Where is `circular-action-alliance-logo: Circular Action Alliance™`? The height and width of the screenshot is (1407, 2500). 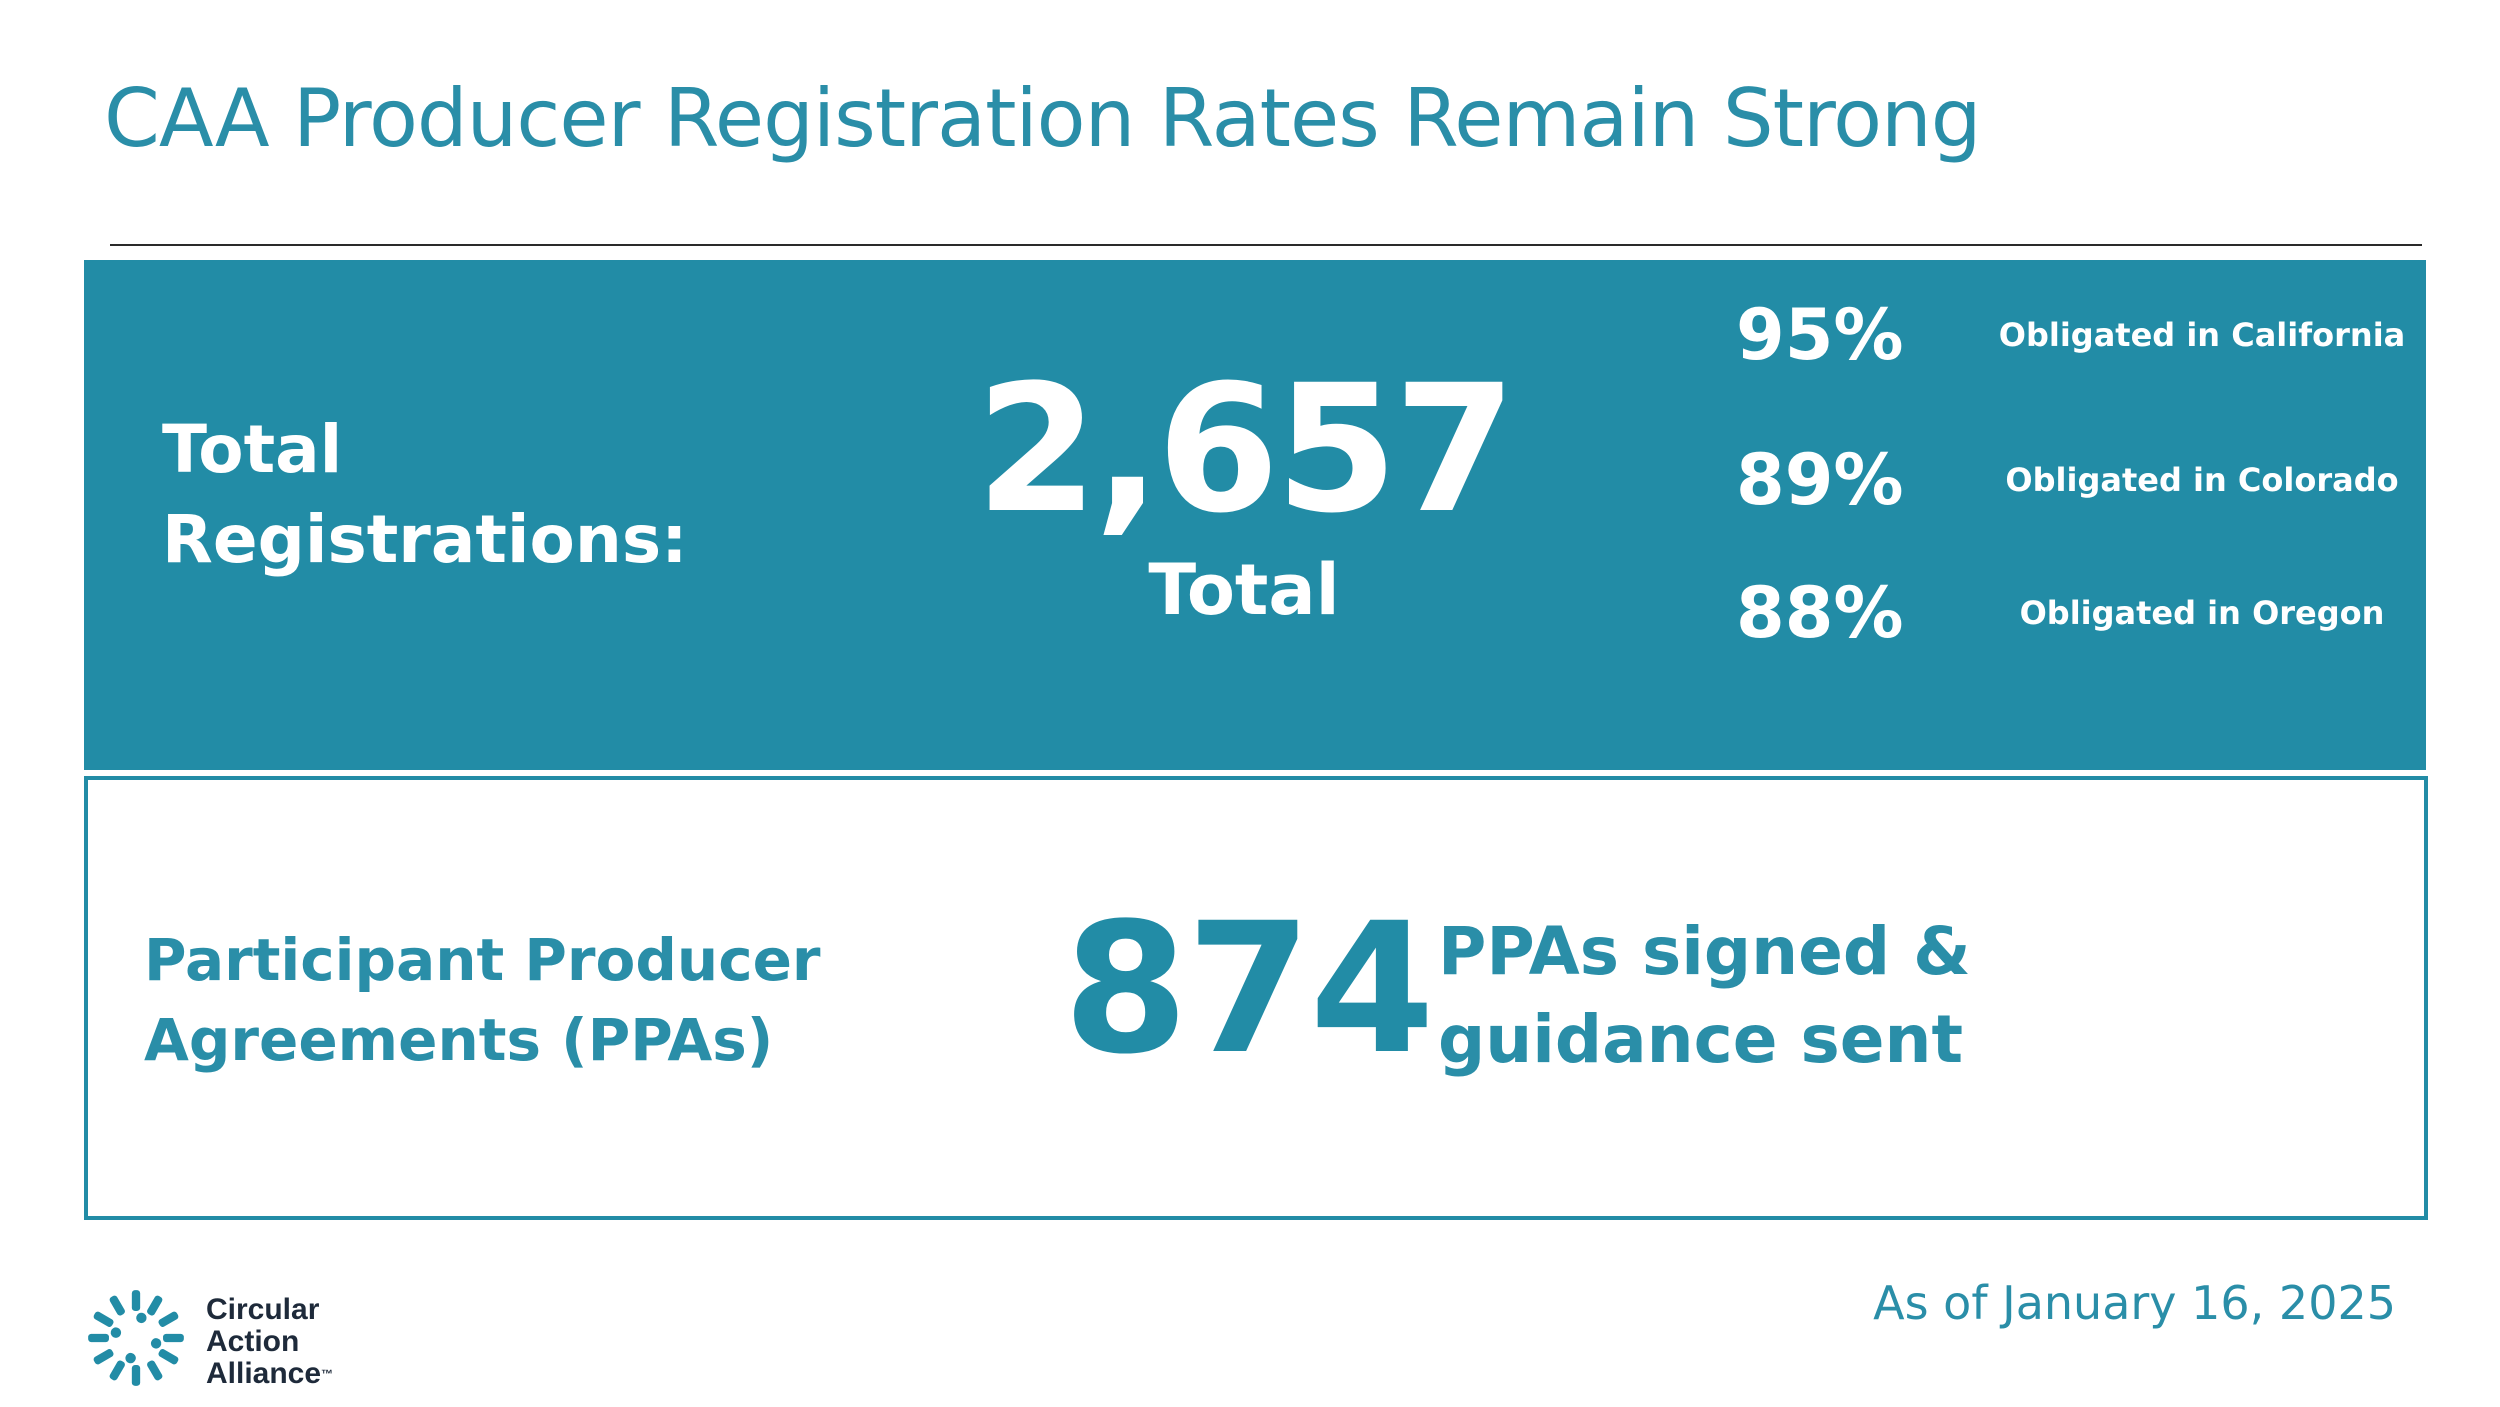
circular-action-alliance-logo: Circular Action Alliance™ is located at coordinates (244, 1341).